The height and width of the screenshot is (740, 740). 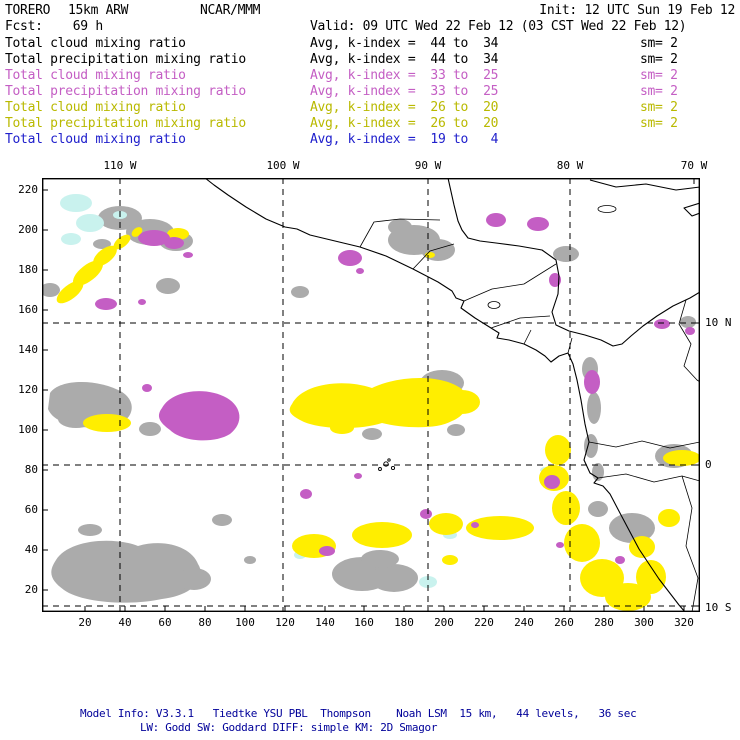 I want to click on legend-row-stat: Avg, k-index = 19 to 4, so click(x=404, y=139).